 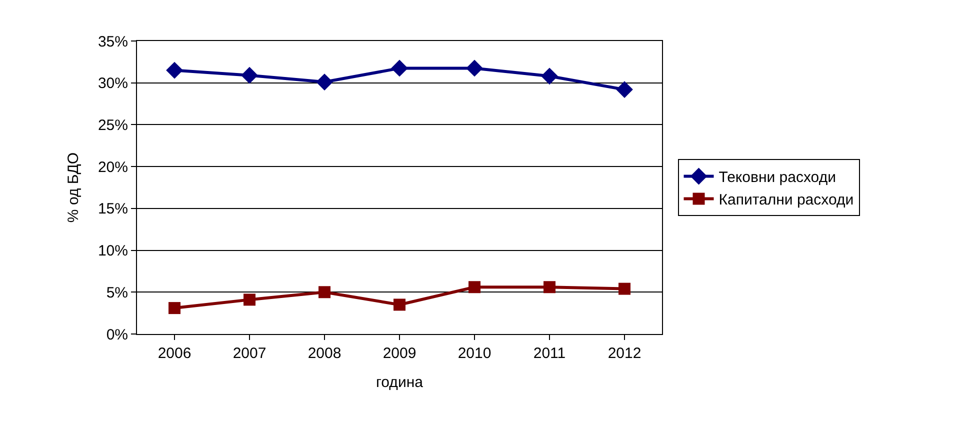 What do you see at coordinates (113, 41) in the screenshot?
I see `y-tick-label: 35%` at bounding box center [113, 41].